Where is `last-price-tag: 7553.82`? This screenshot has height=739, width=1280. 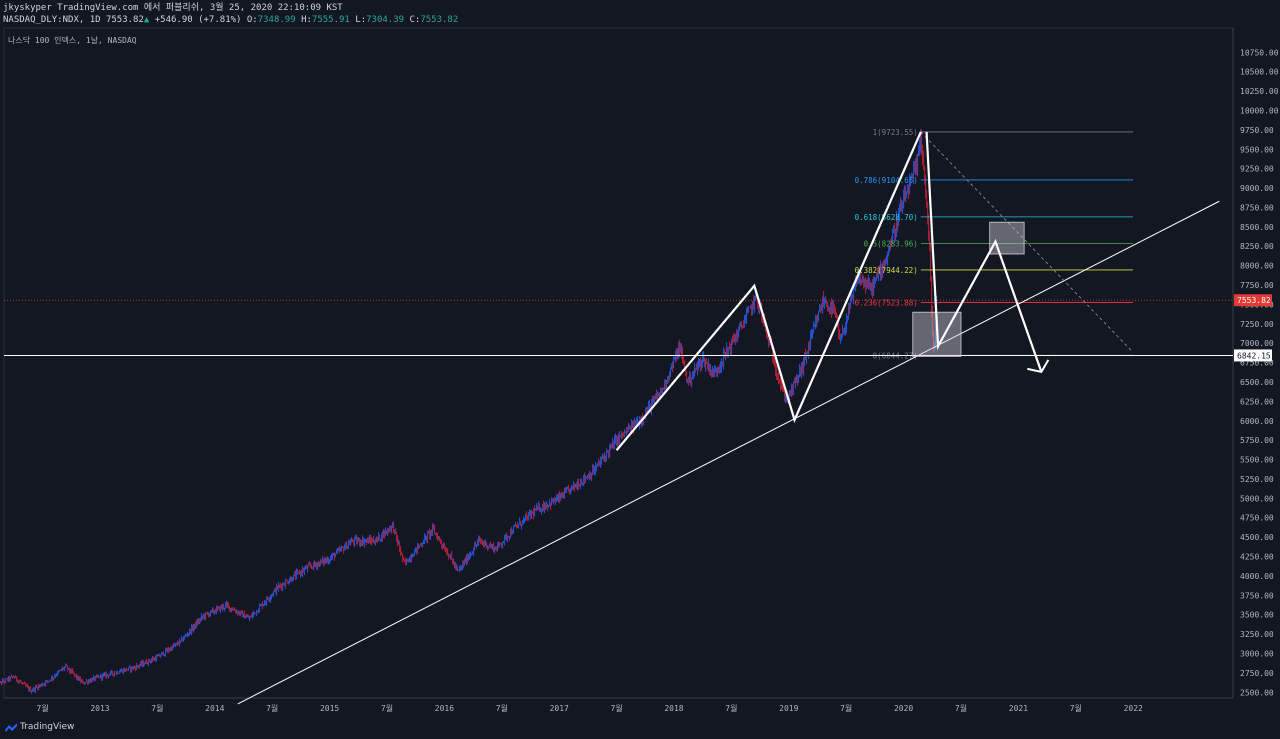
last-price-tag: 7553.82 is located at coordinates (1253, 300).